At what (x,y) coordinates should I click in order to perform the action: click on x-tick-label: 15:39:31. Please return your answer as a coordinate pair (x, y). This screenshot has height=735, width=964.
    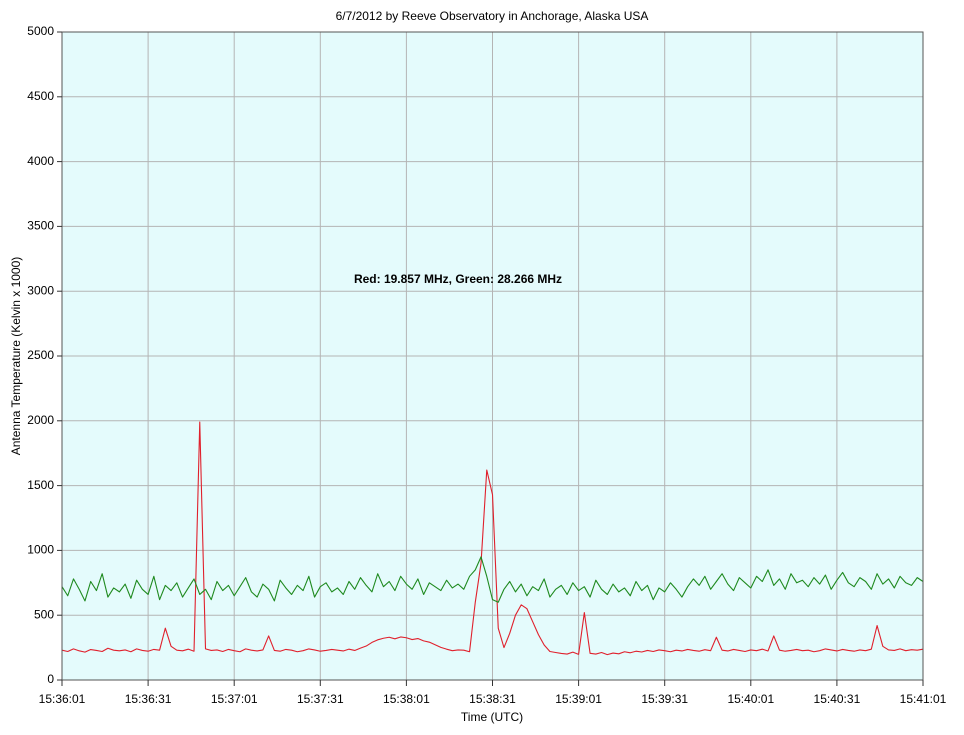
    Looking at the image, I should click on (664, 699).